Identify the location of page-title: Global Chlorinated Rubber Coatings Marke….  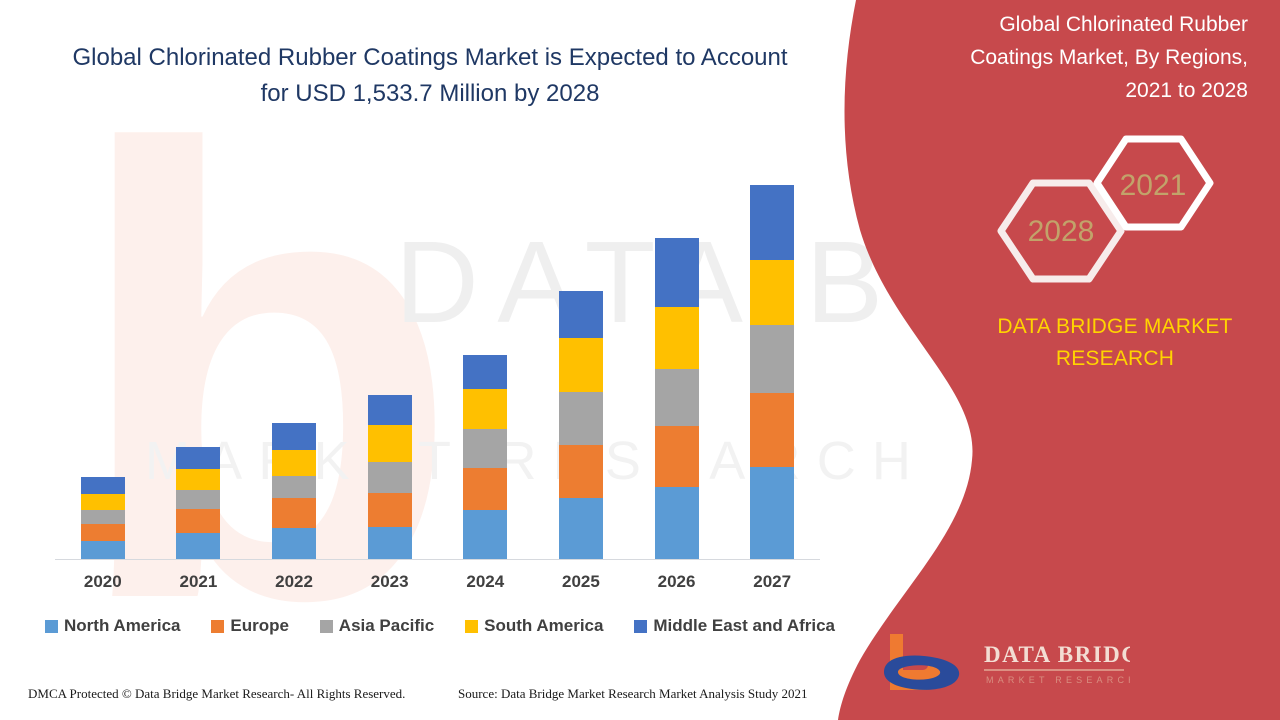
(430, 75).